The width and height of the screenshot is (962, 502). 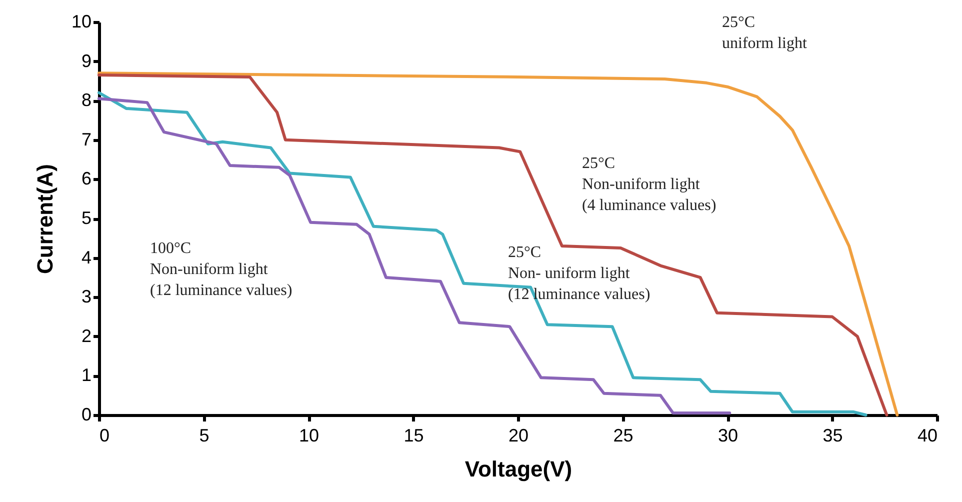 I want to click on x-axis-title: Voltage(V), so click(x=518, y=469).